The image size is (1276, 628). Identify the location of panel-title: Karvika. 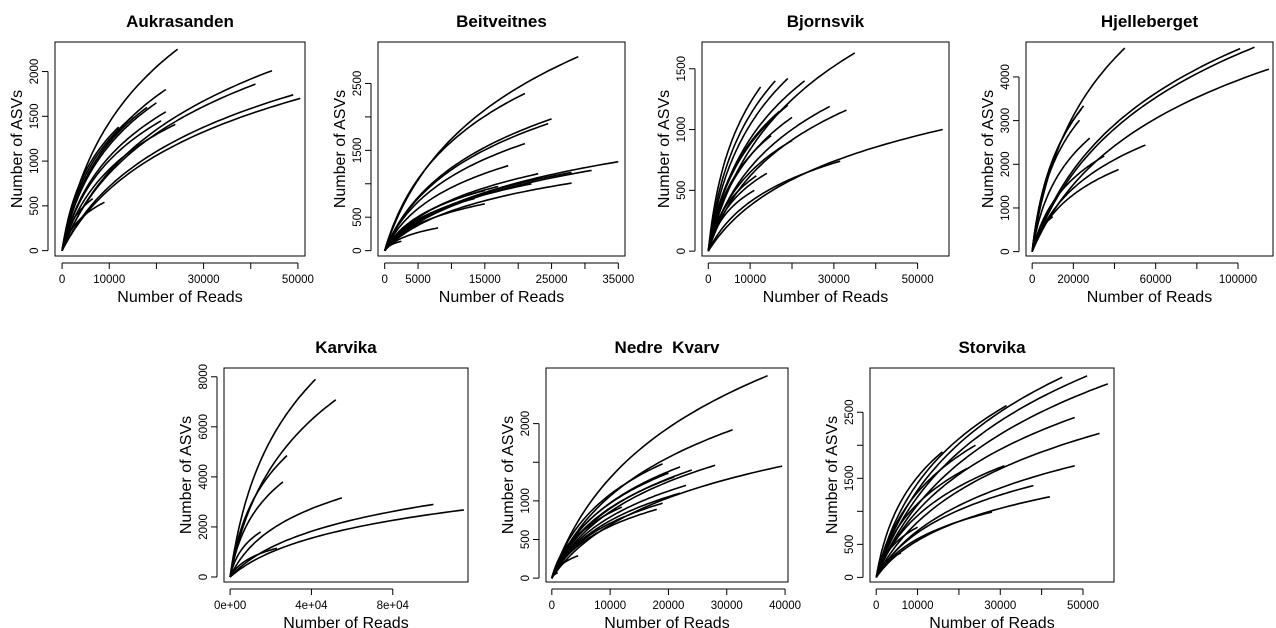
(346, 347).